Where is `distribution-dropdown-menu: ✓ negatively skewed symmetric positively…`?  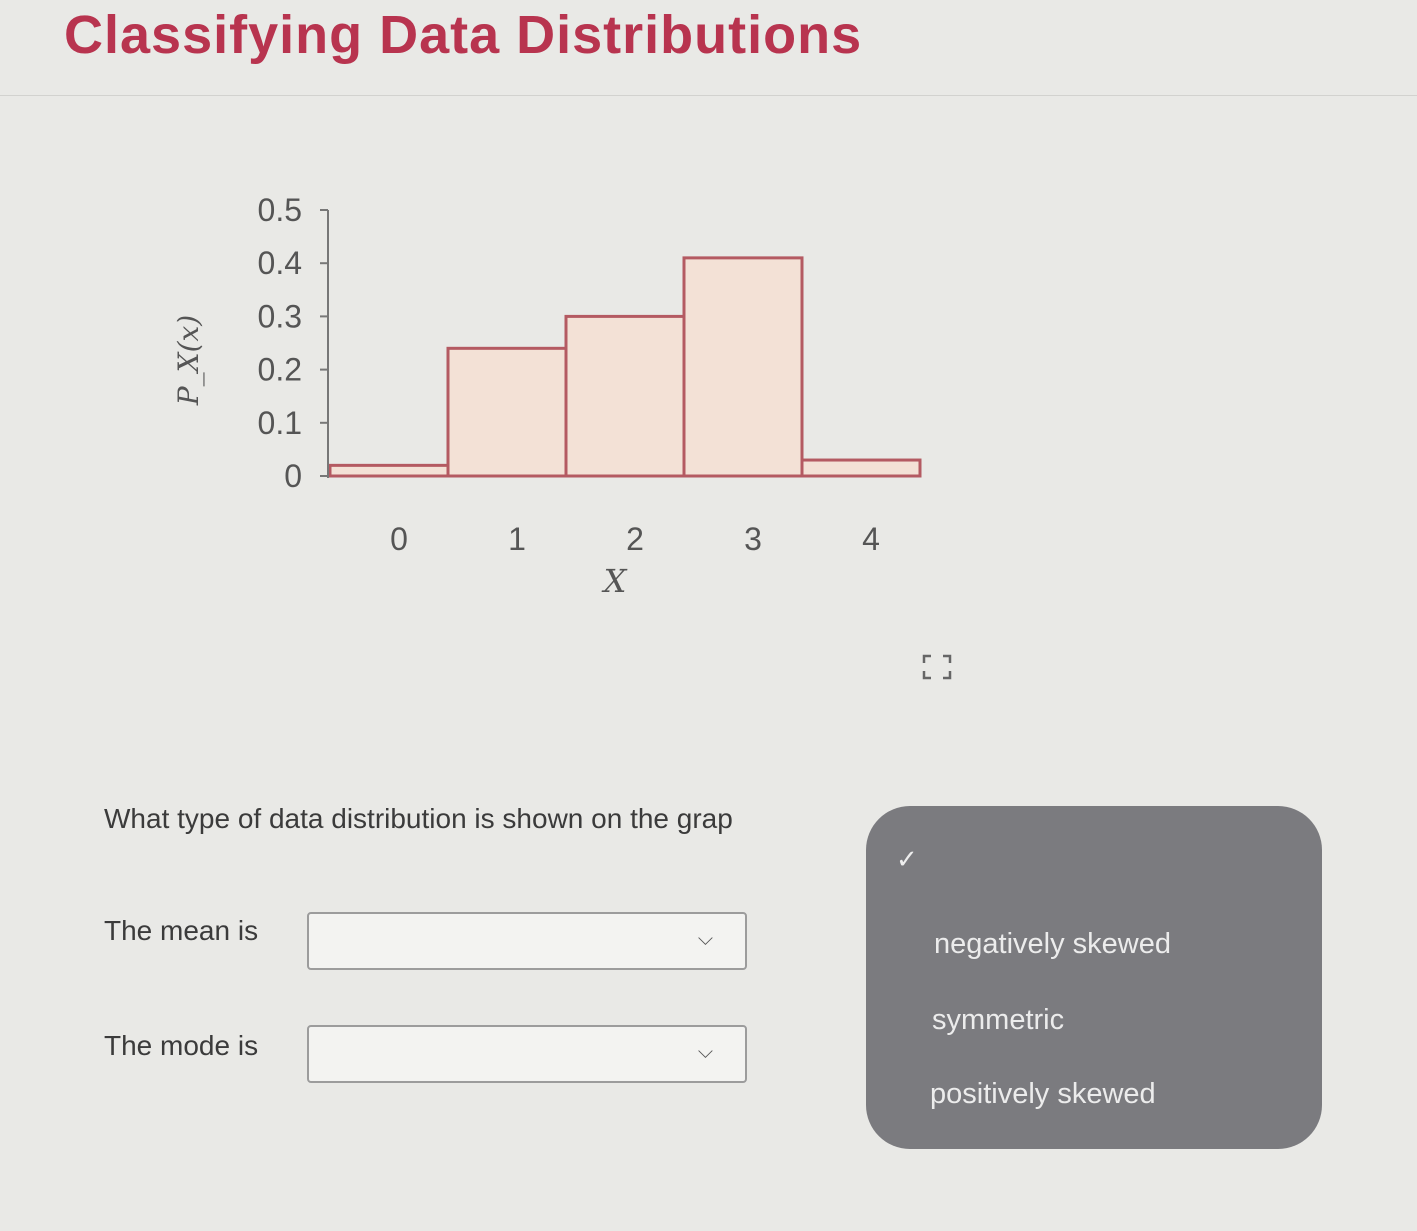 distribution-dropdown-menu: ✓ negatively skewed symmetric positively… is located at coordinates (1094, 977).